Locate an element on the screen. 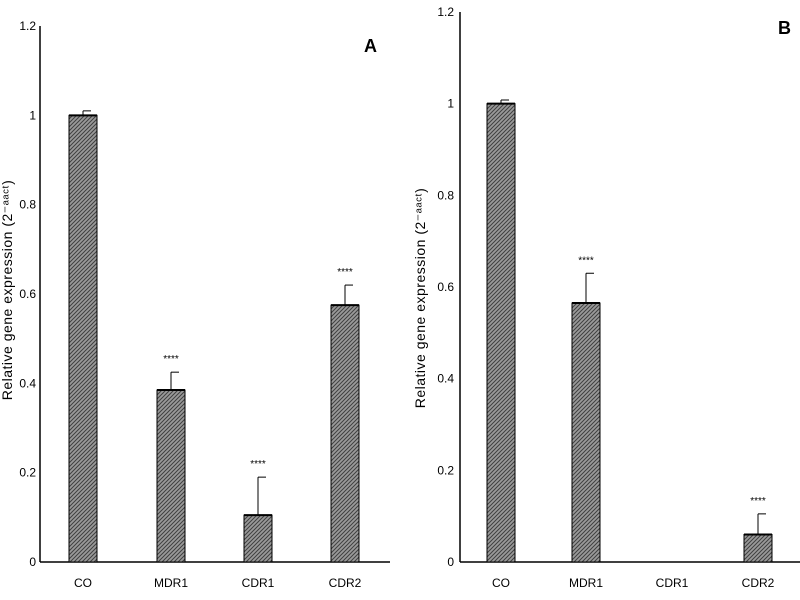 The width and height of the screenshot is (800, 600). panel-b-y-tick-label: 1 is located at coordinates (450, 104).